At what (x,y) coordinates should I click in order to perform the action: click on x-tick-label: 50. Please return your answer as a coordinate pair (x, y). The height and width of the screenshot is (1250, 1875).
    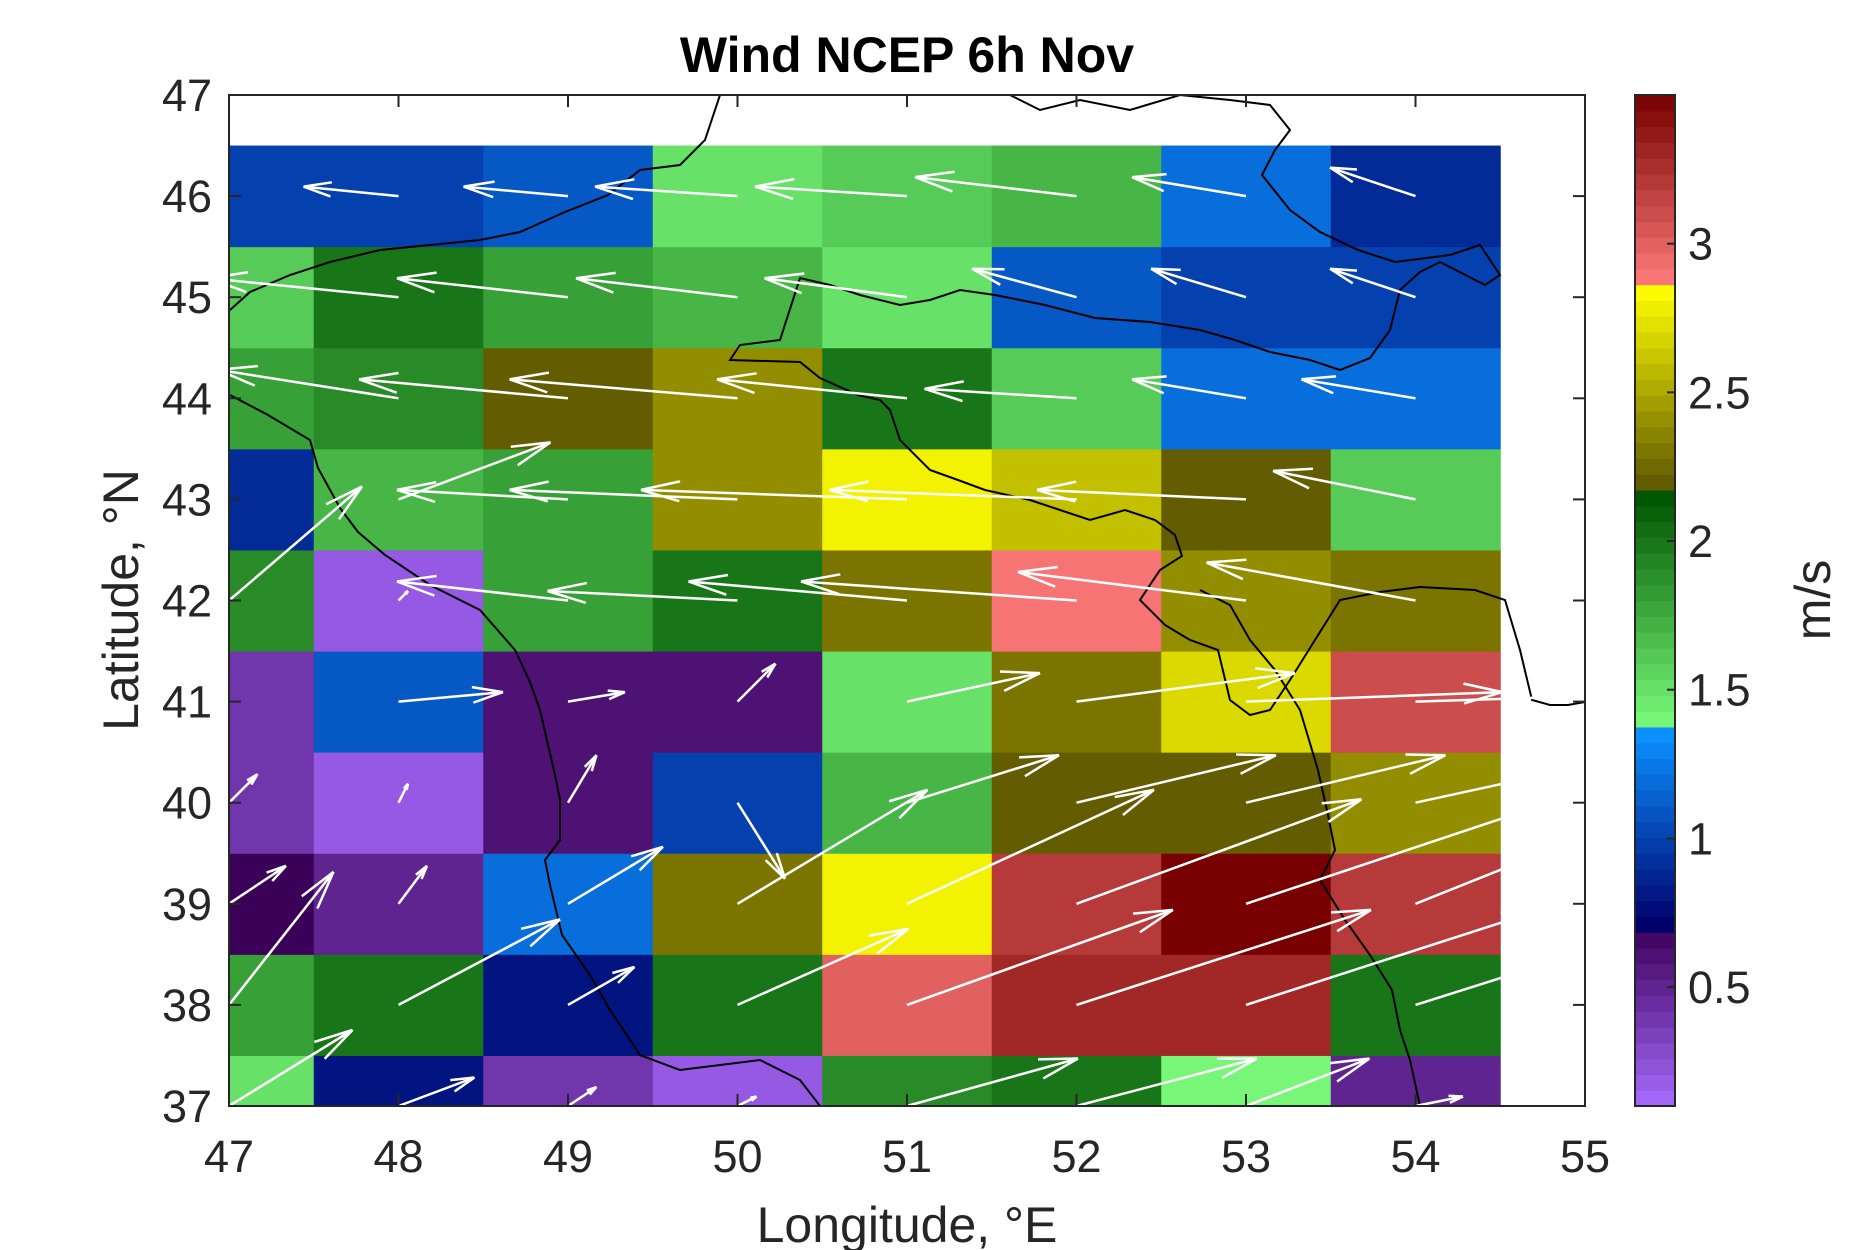
    Looking at the image, I should click on (737, 1156).